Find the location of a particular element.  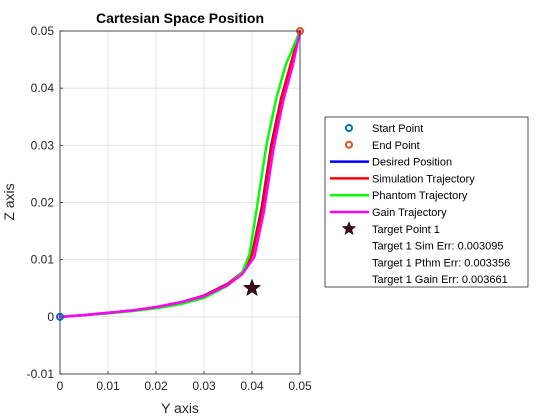

y-axis-label: Z axis is located at coordinates (9, 201).